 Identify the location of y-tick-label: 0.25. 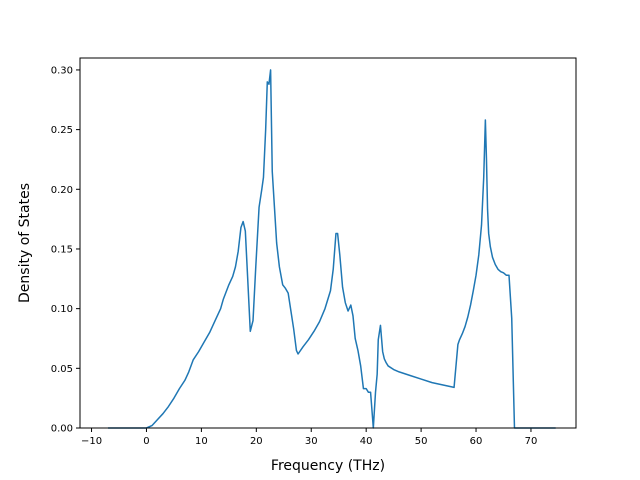
(62, 130).